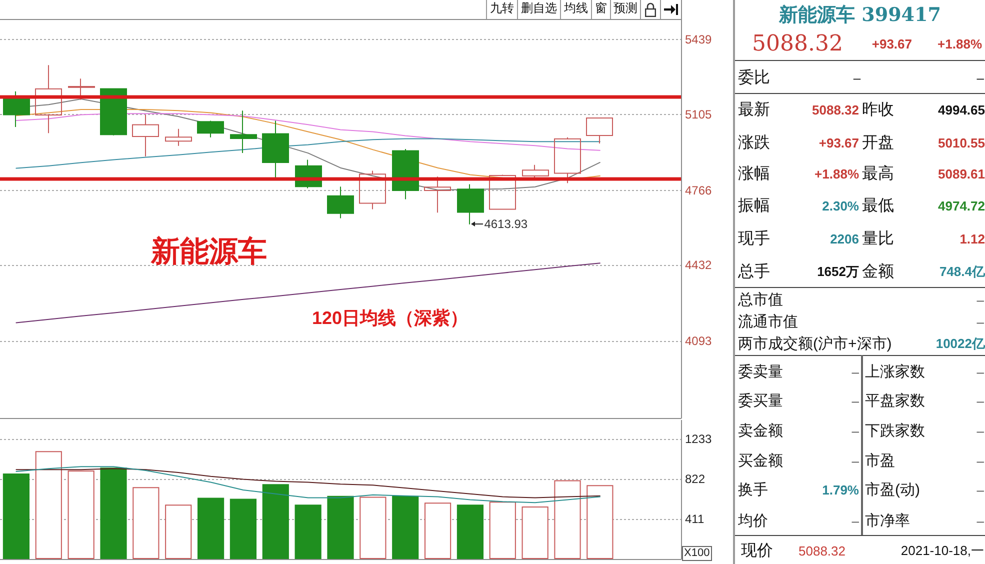 This screenshot has width=985, height=564. Describe the element at coordinates (209, 252) in the screenshot. I see `annotation: 新能源车` at that location.